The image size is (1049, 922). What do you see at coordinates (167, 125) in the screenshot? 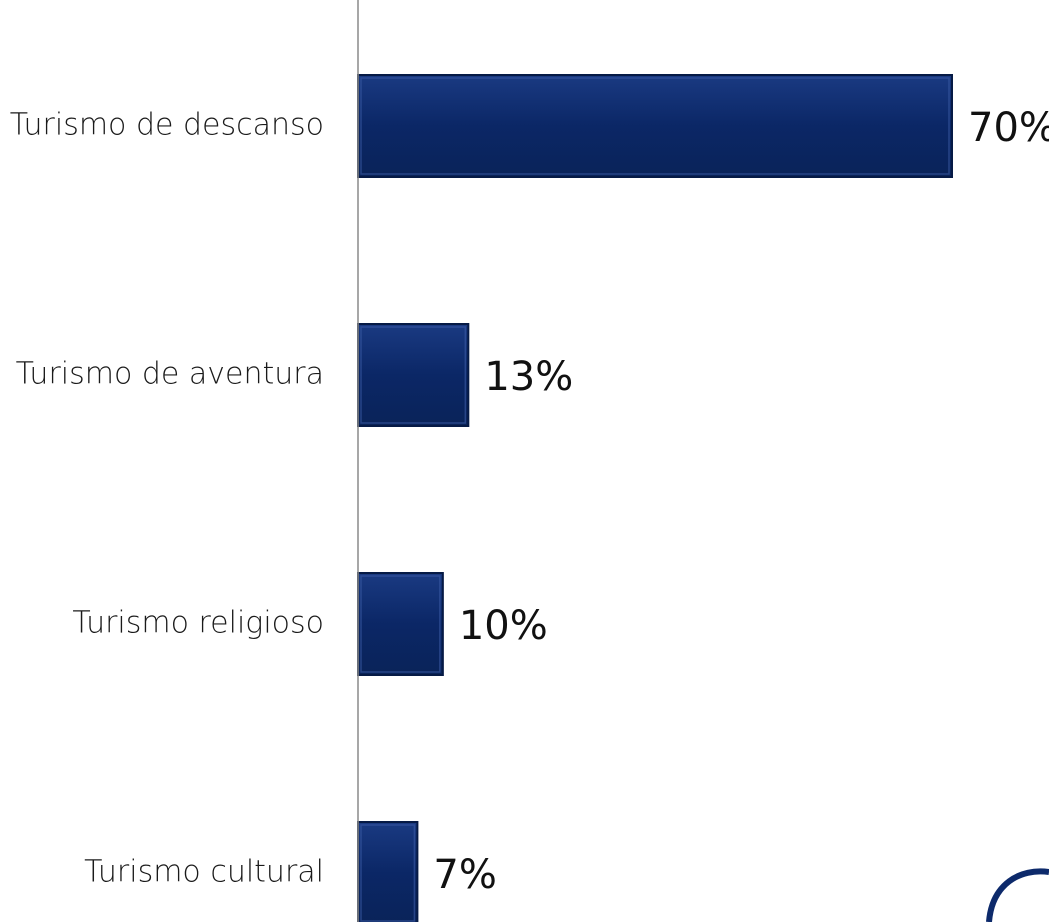
I see `category-label-turismo-de-descanso: Turismo de descanso` at bounding box center [167, 125].